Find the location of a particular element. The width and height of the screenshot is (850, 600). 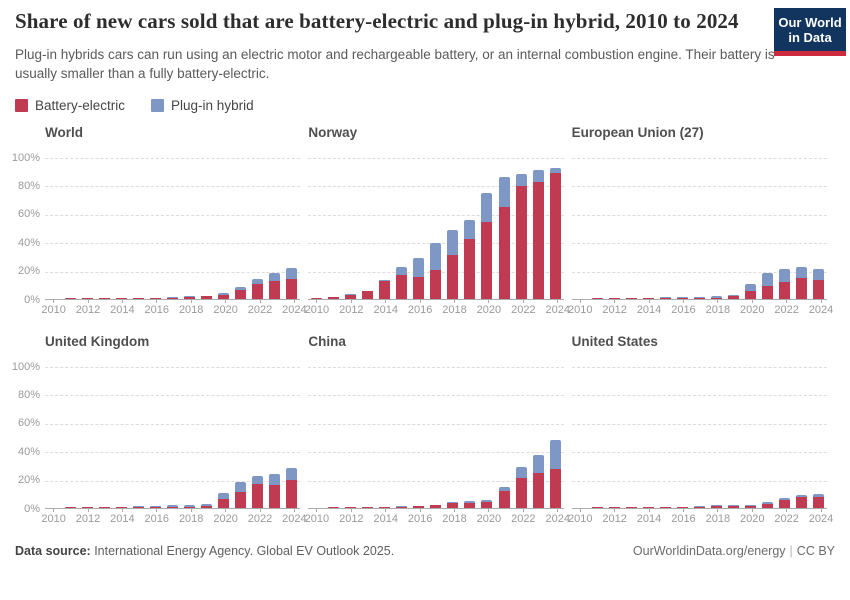

cc-by-link: CC BY is located at coordinates (815, 551).